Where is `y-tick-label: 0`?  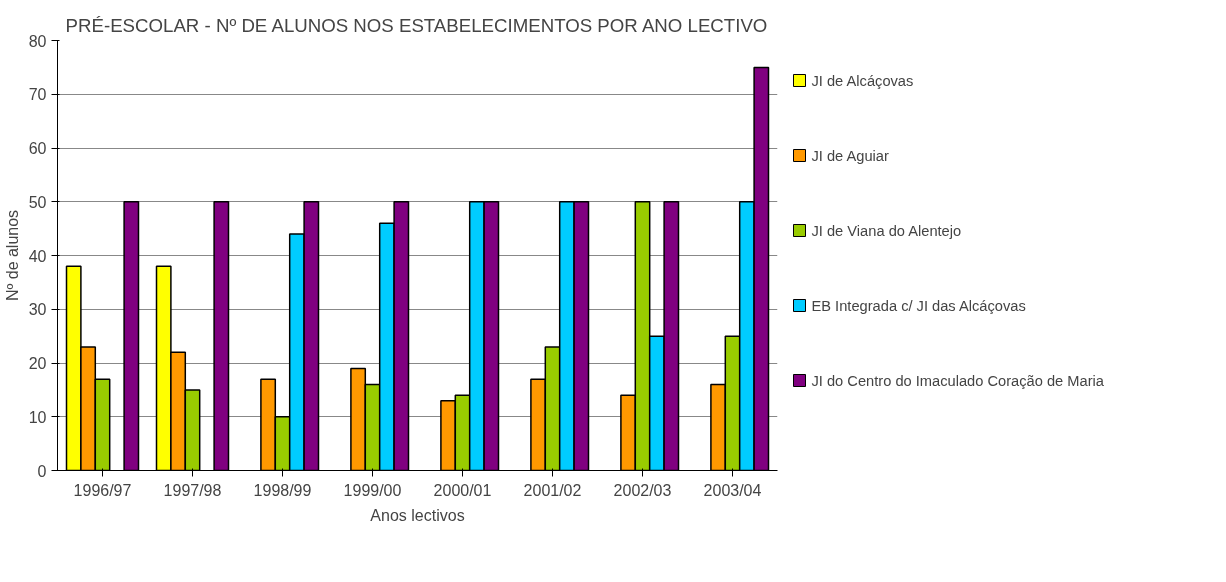 y-tick-label: 0 is located at coordinates (42, 471).